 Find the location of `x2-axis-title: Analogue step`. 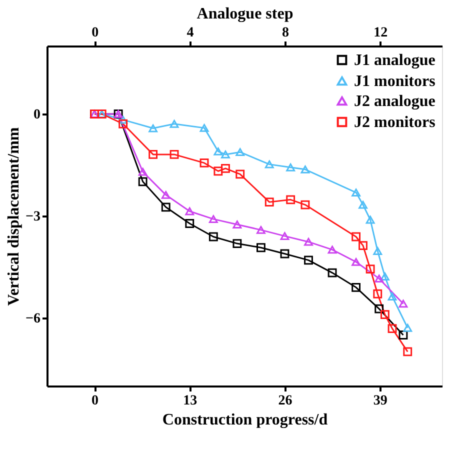

x2-axis-title: Analogue step is located at coordinates (245, 14).